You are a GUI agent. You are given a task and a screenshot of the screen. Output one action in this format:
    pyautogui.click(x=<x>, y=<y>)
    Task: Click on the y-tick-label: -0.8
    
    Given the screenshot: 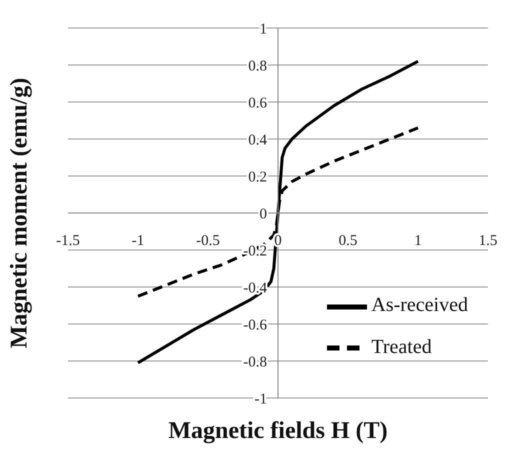 What is the action you would take?
    pyautogui.click(x=255, y=362)
    